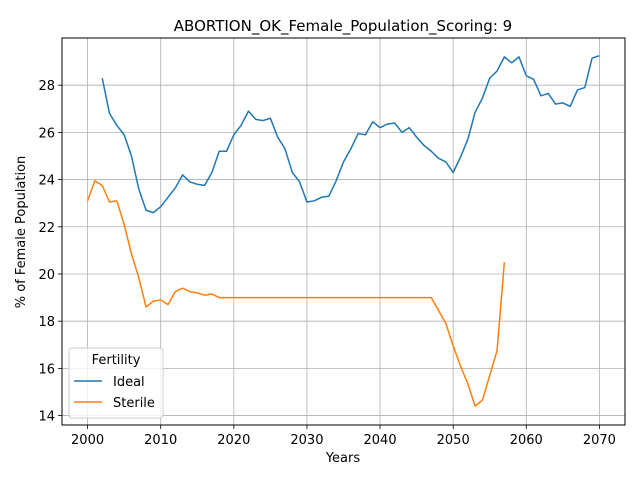  What do you see at coordinates (343, 458) in the screenshot?
I see `x-axis-label: Years` at bounding box center [343, 458].